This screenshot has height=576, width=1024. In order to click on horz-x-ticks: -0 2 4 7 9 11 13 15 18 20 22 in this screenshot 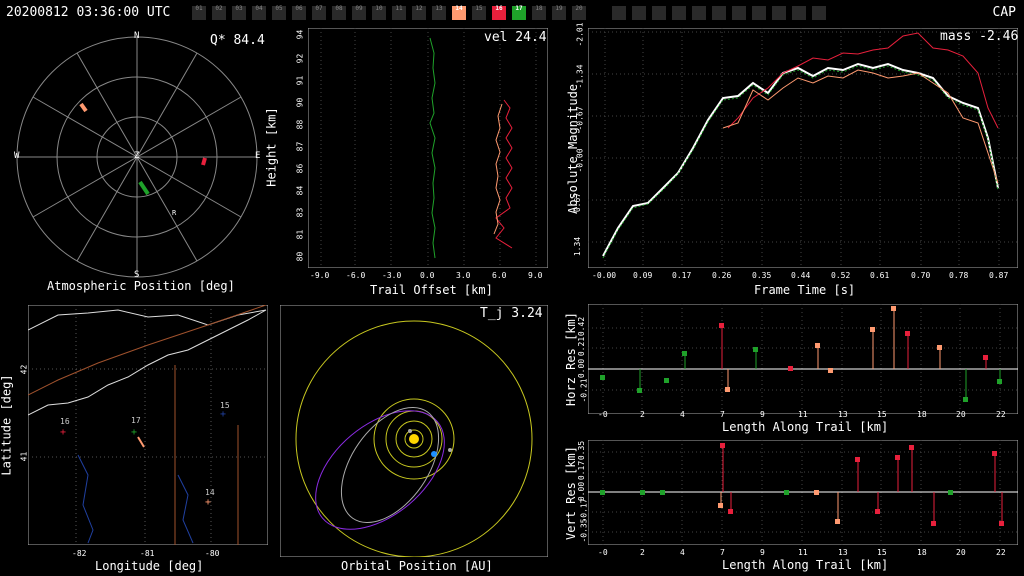, I will do `click(802, 414)`.